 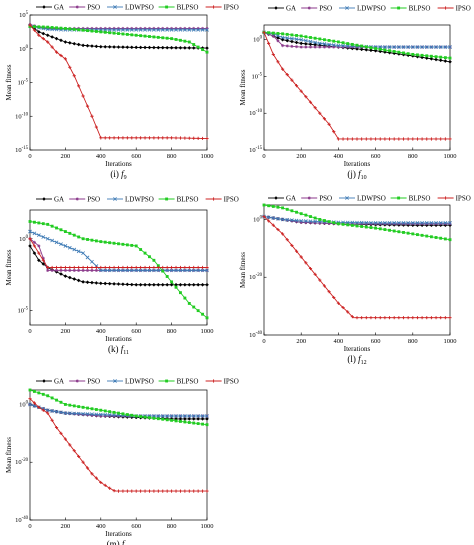 What do you see at coordinates (118, 350) in the screenshot?
I see `panel-caption: (k) f11` at bounding box center [118, 350].